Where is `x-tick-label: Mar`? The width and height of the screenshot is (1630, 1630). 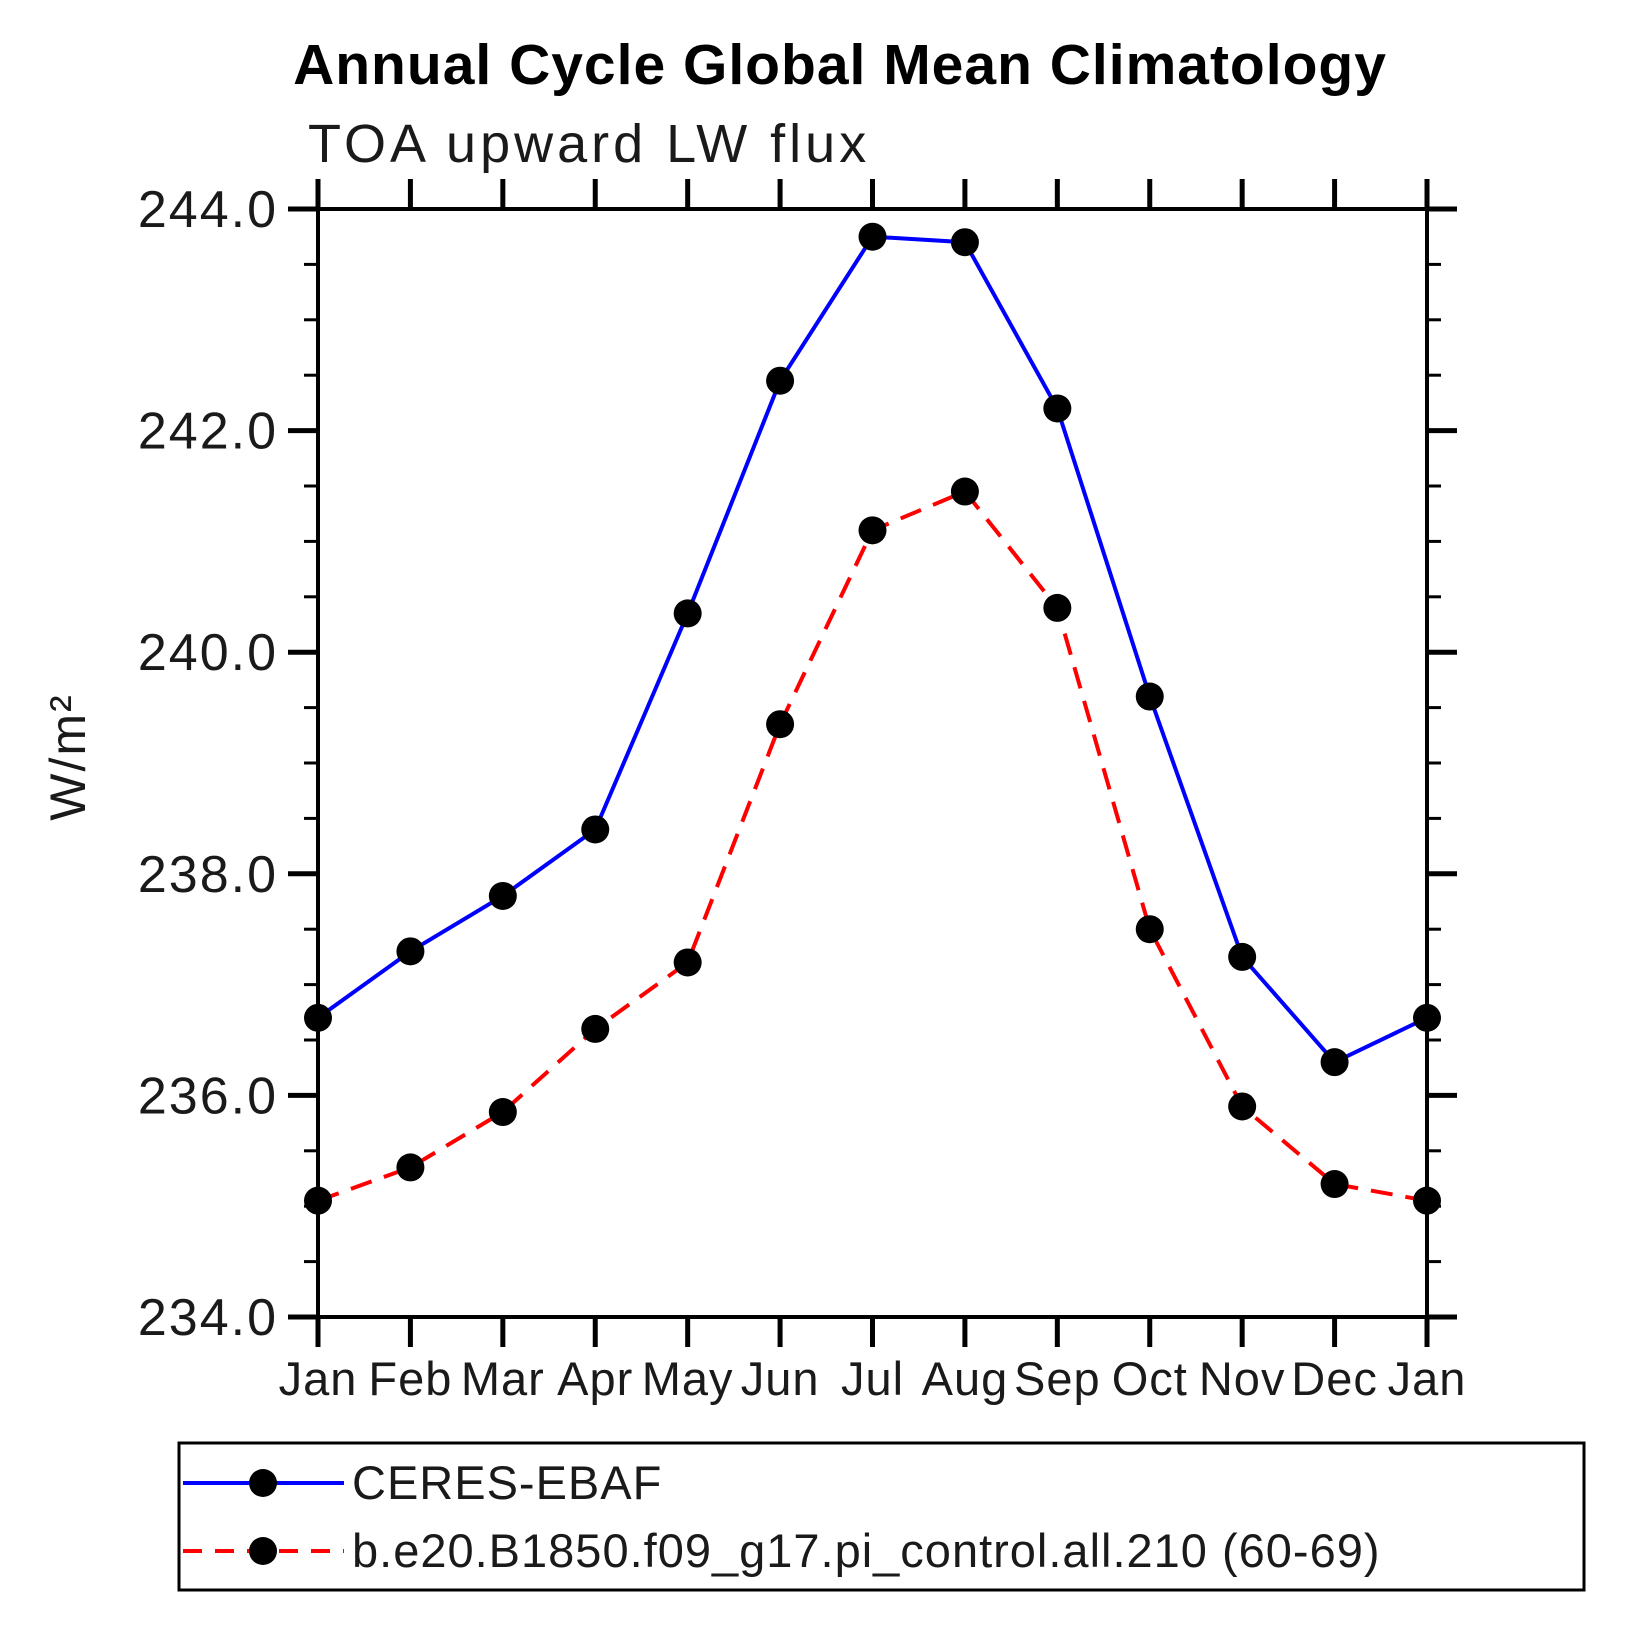
x-tick-label: Mar is located at coordinates (503, 1378).